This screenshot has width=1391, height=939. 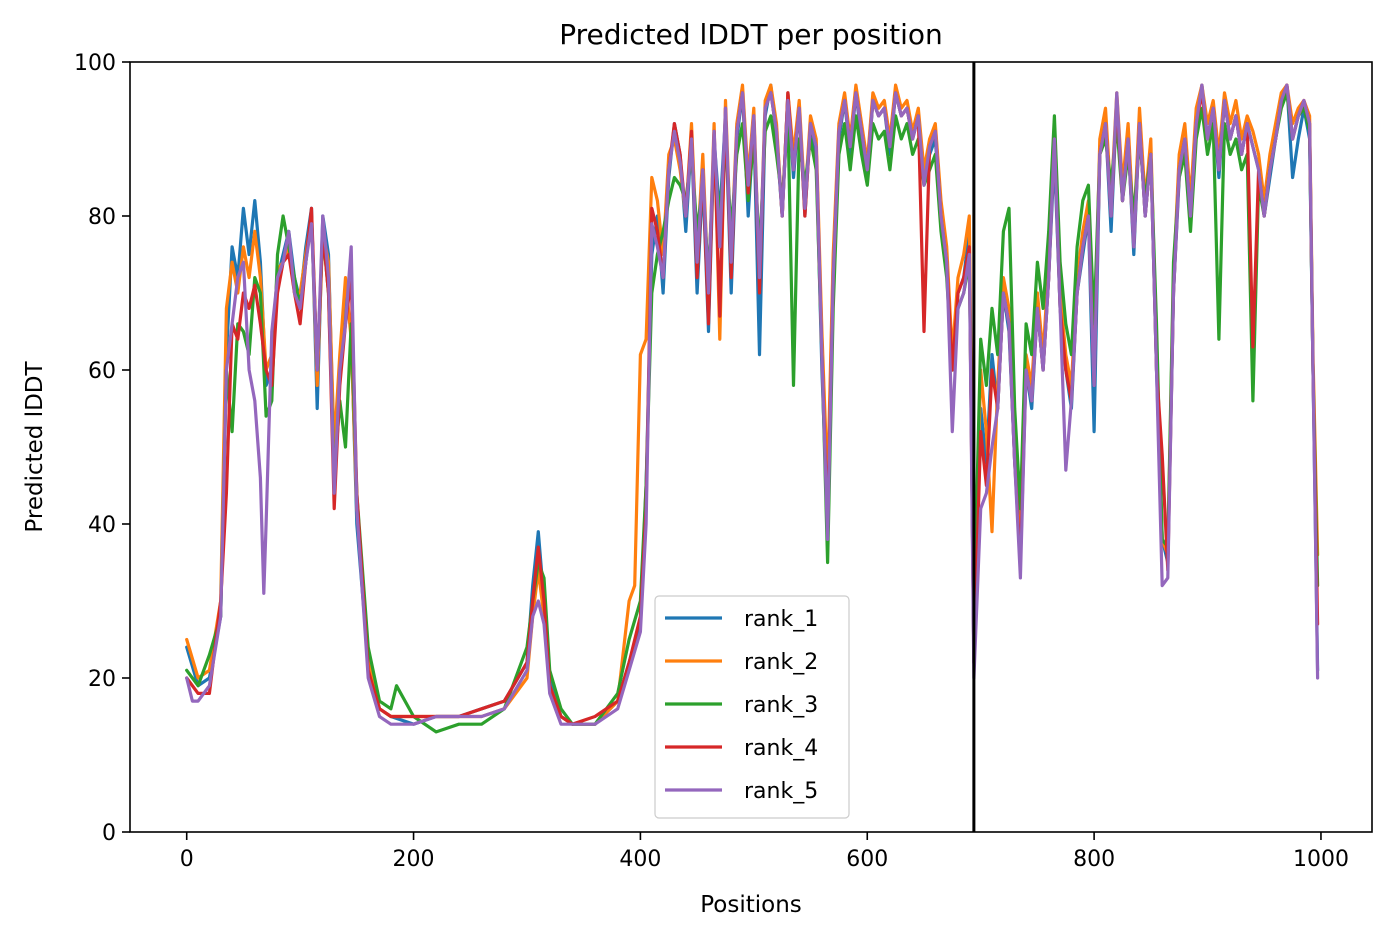 What do you see at coordinates (781, 619) in the screenshot?
I see `legend-label-rank_1: rank_1` at bounding box center [781, 619].